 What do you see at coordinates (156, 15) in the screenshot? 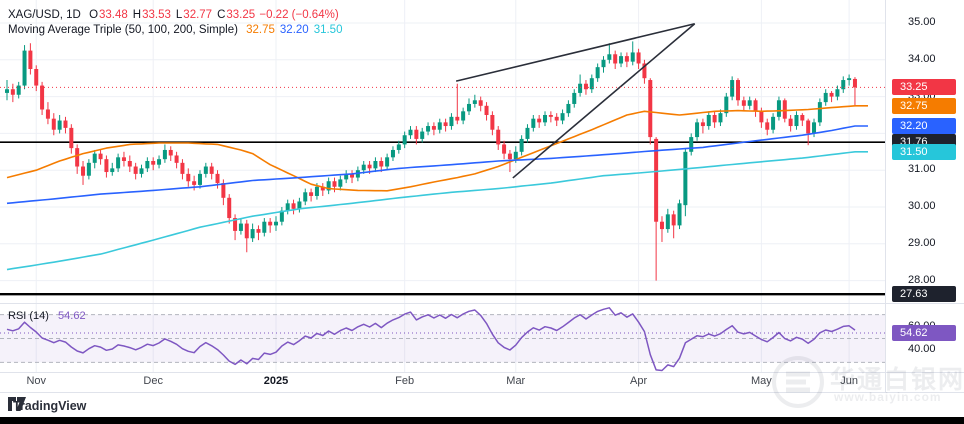
I see `ohlc-value: 33.53` at bounding box center [156, 15].